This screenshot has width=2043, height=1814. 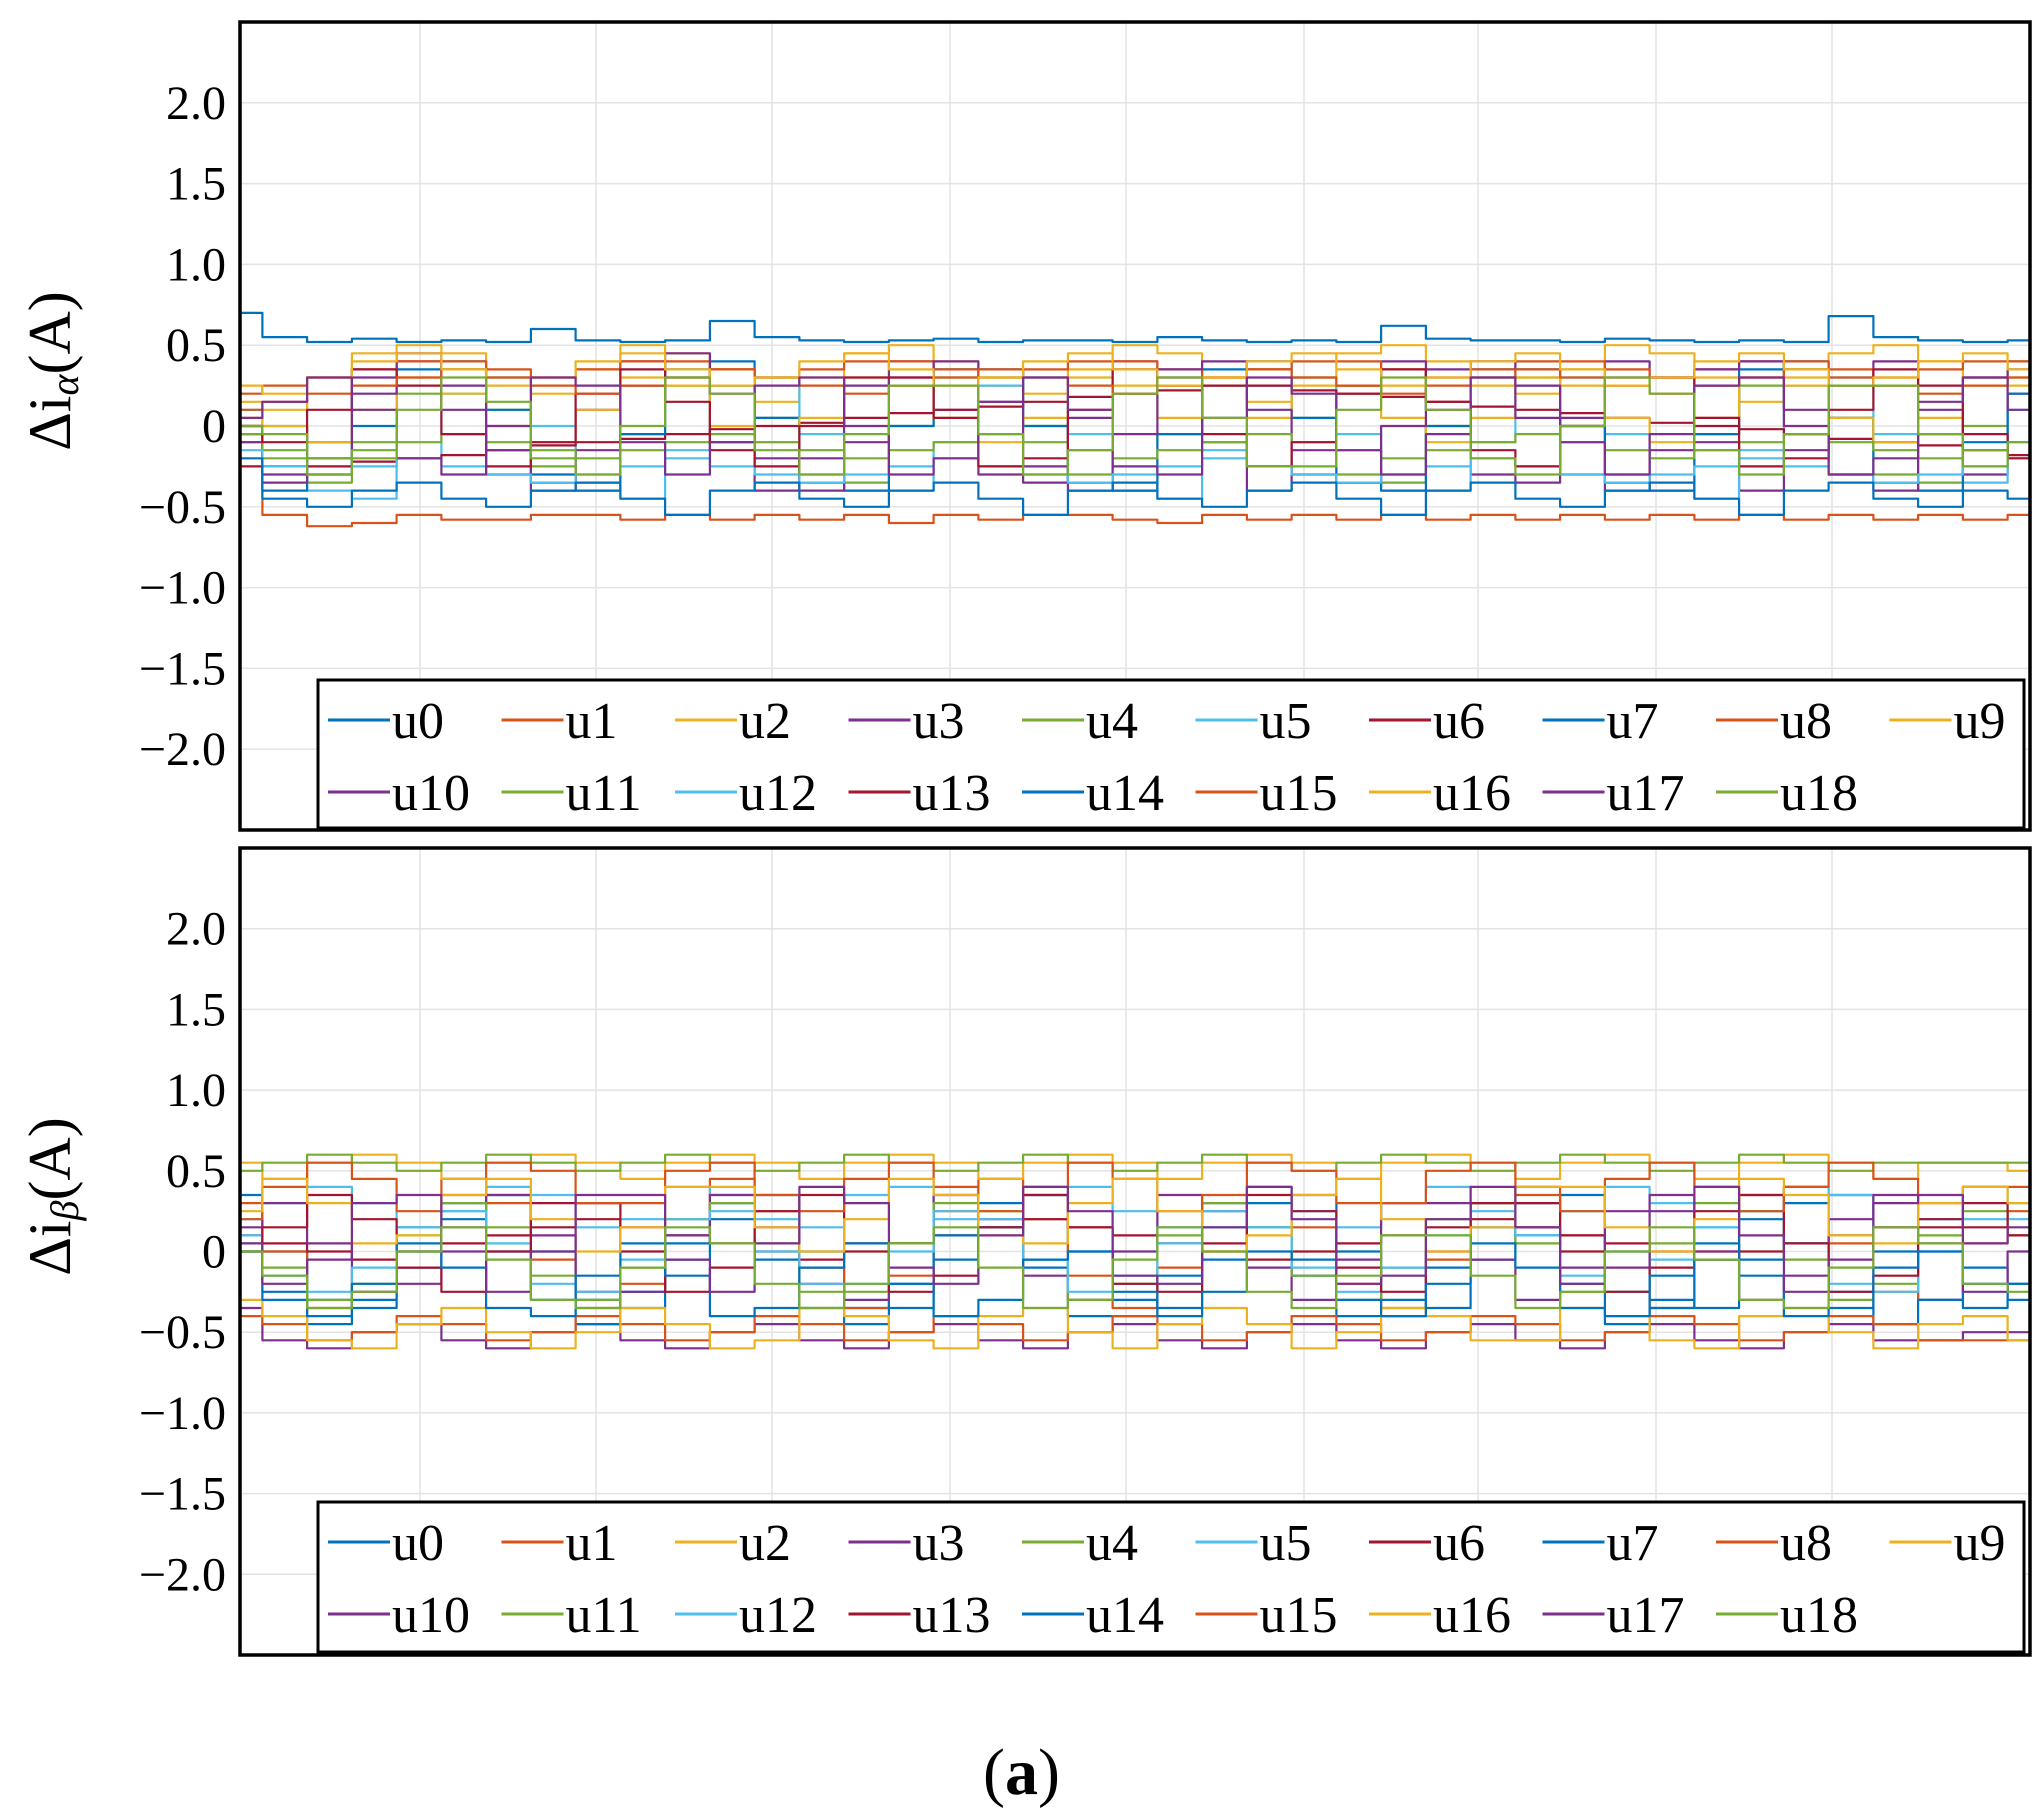 What do you see at coordinates (1135, 1166) in the screenshot?
I see `series-line-u2` at bounding box center [1135, 1166].